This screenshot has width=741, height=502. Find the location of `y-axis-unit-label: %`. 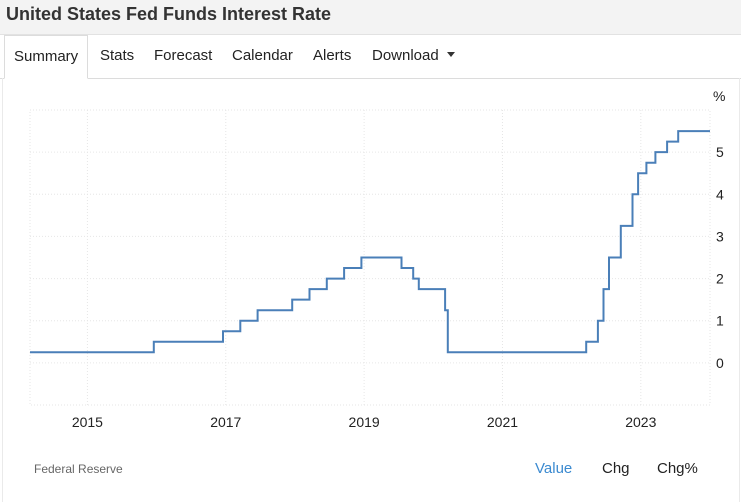

y-axis-unit-label: % is located at coordinates (719, 96).